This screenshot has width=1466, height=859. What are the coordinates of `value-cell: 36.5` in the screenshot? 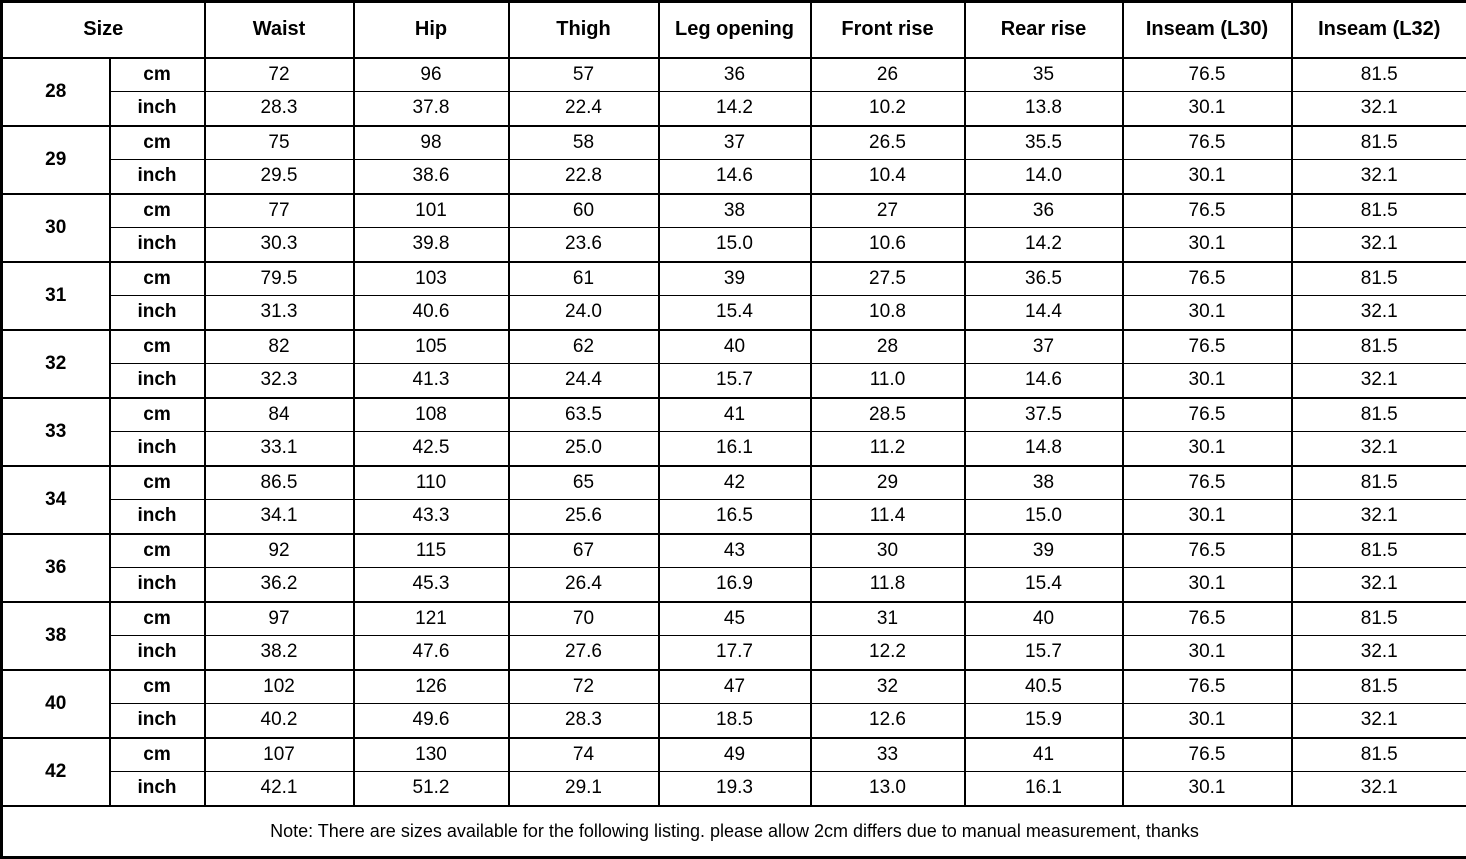 It's located at (1044, 279).